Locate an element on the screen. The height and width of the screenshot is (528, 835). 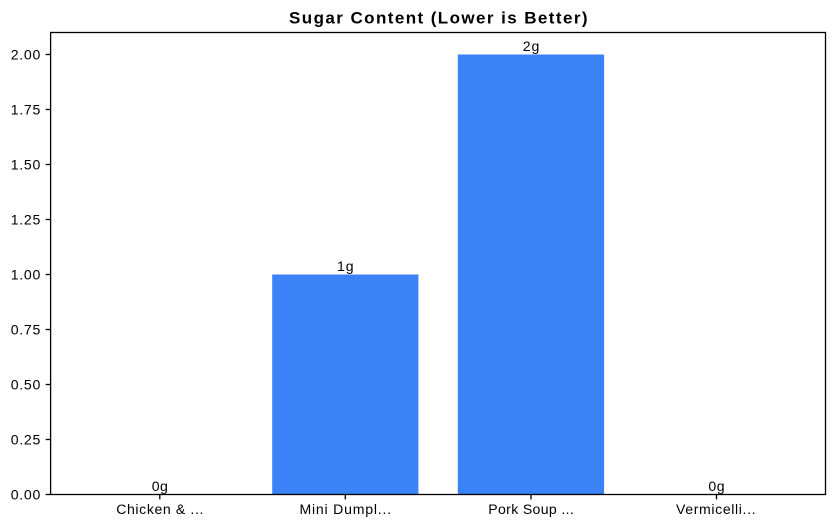
svg-text: 1.50 is located at coordinates (26, 164).